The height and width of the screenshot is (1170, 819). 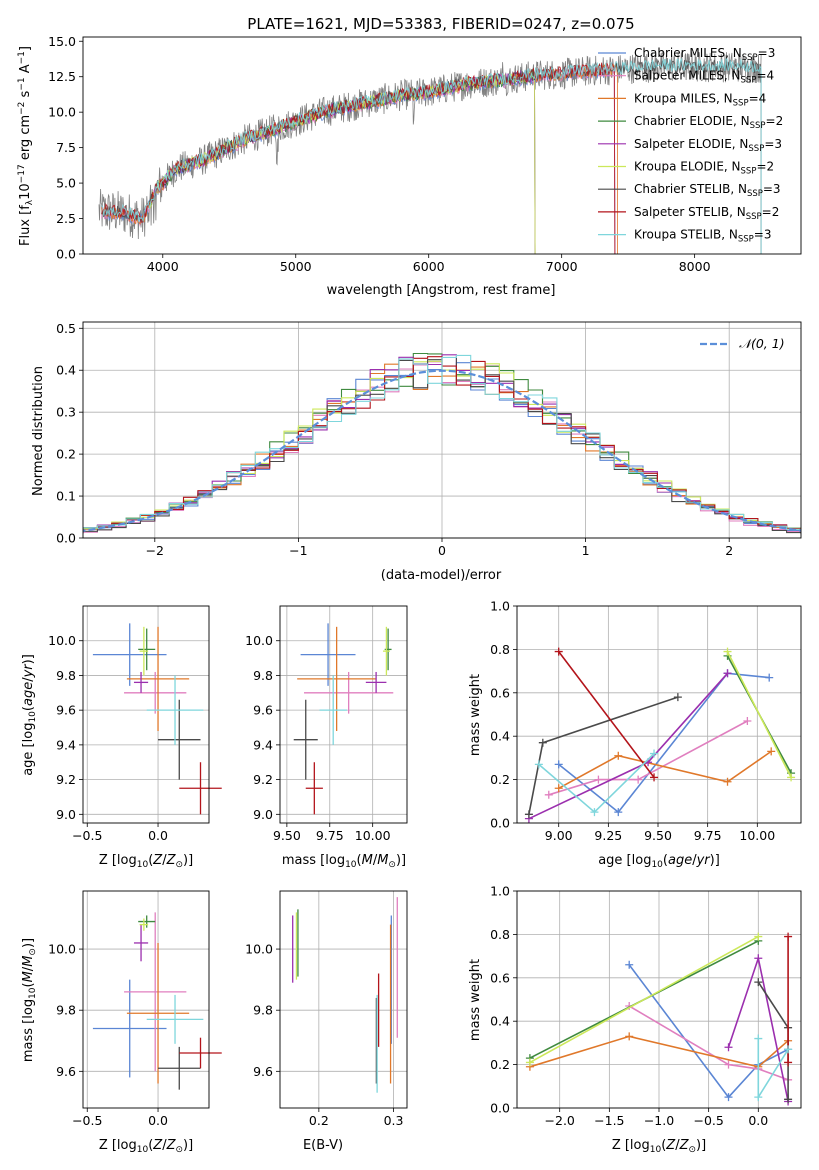 What do you see at coordinates (66, 218) in the screenshot?
I see `y-tick-label: 2.5` at bounding box center [66, 218].